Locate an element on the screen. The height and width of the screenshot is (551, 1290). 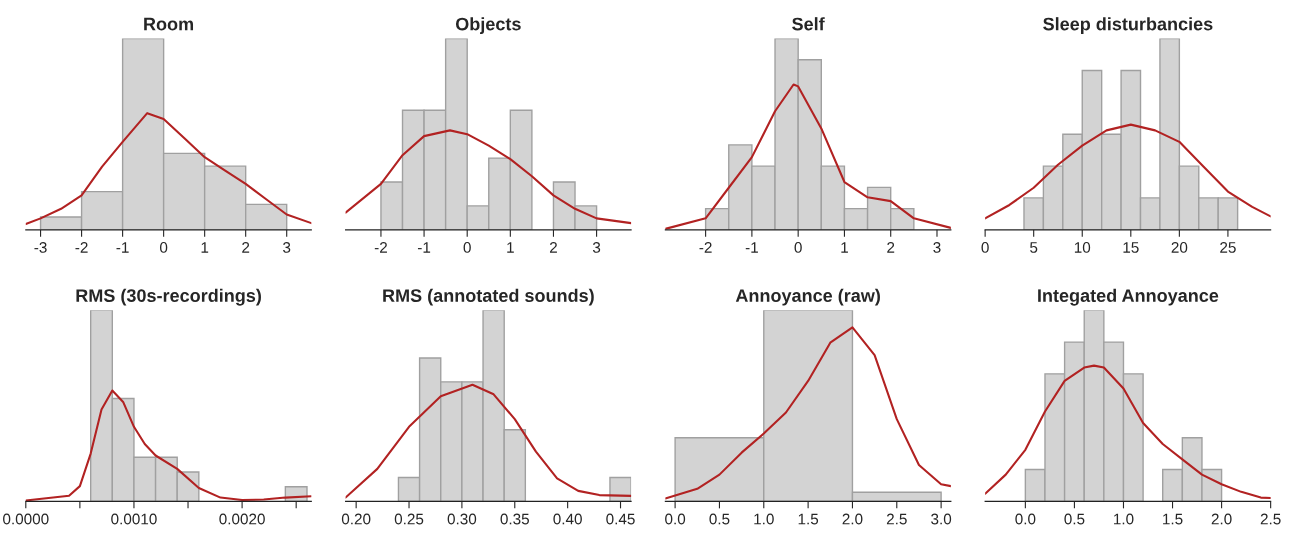
x-tick-label: -3 is located at coordinates (40, 247).